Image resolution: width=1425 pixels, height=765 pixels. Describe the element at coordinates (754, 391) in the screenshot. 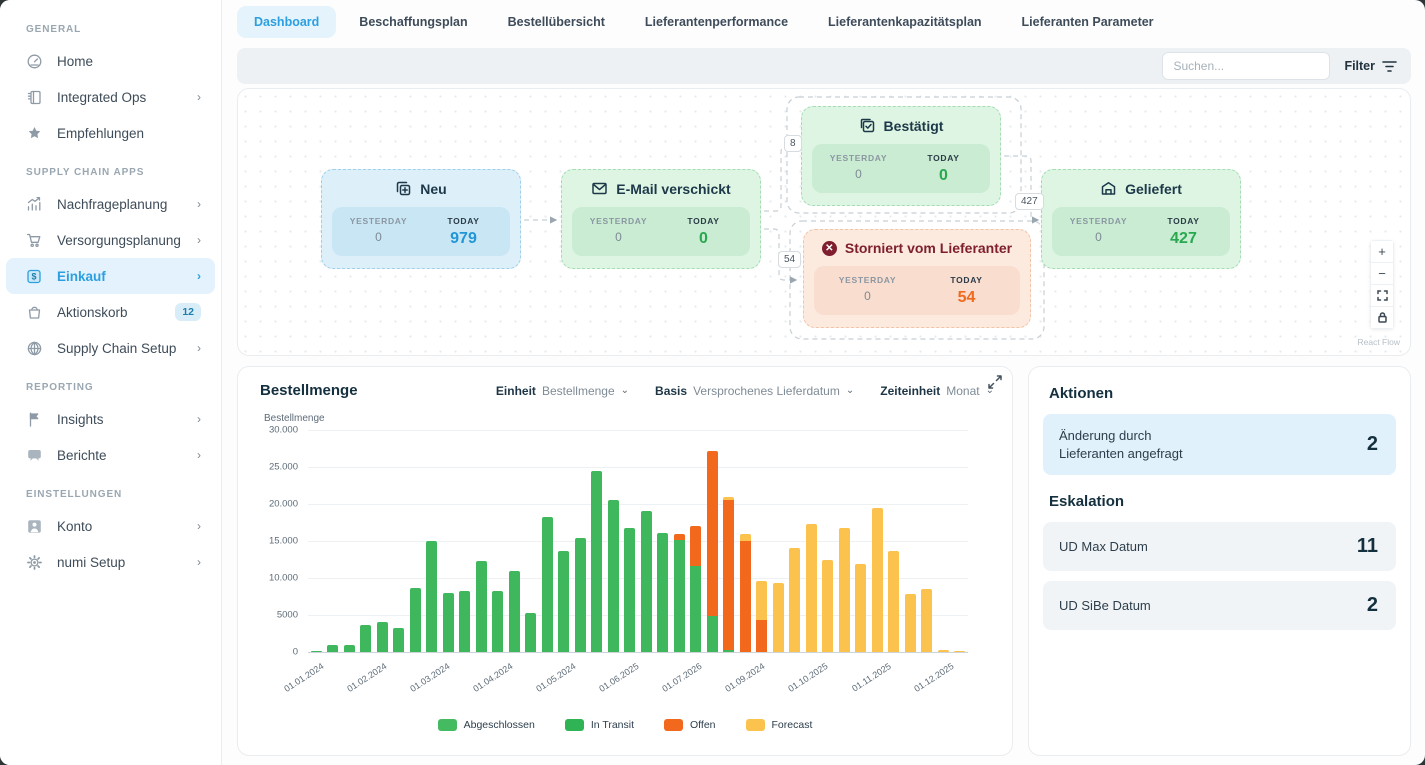

I see `chart-control-basis: Basis Versprochenes Lieferdatum ⌄` at that location.